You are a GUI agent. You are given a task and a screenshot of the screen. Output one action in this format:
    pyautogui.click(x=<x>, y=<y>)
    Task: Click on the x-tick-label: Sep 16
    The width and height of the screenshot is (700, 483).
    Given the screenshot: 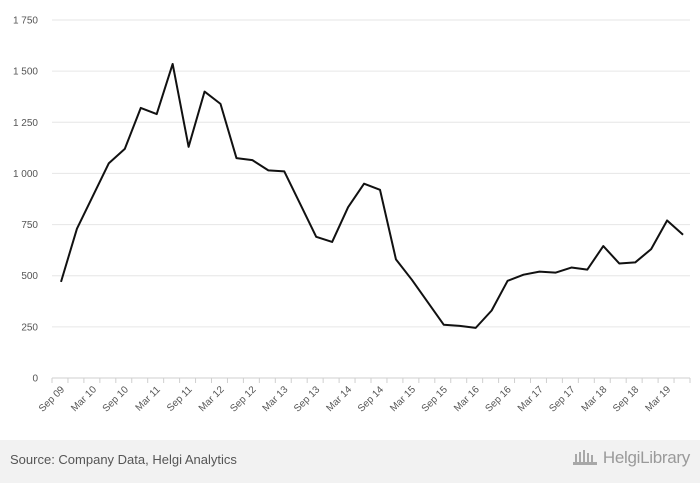 What is the action you would take?
    pyautogui.click(x=499, y=399)
    